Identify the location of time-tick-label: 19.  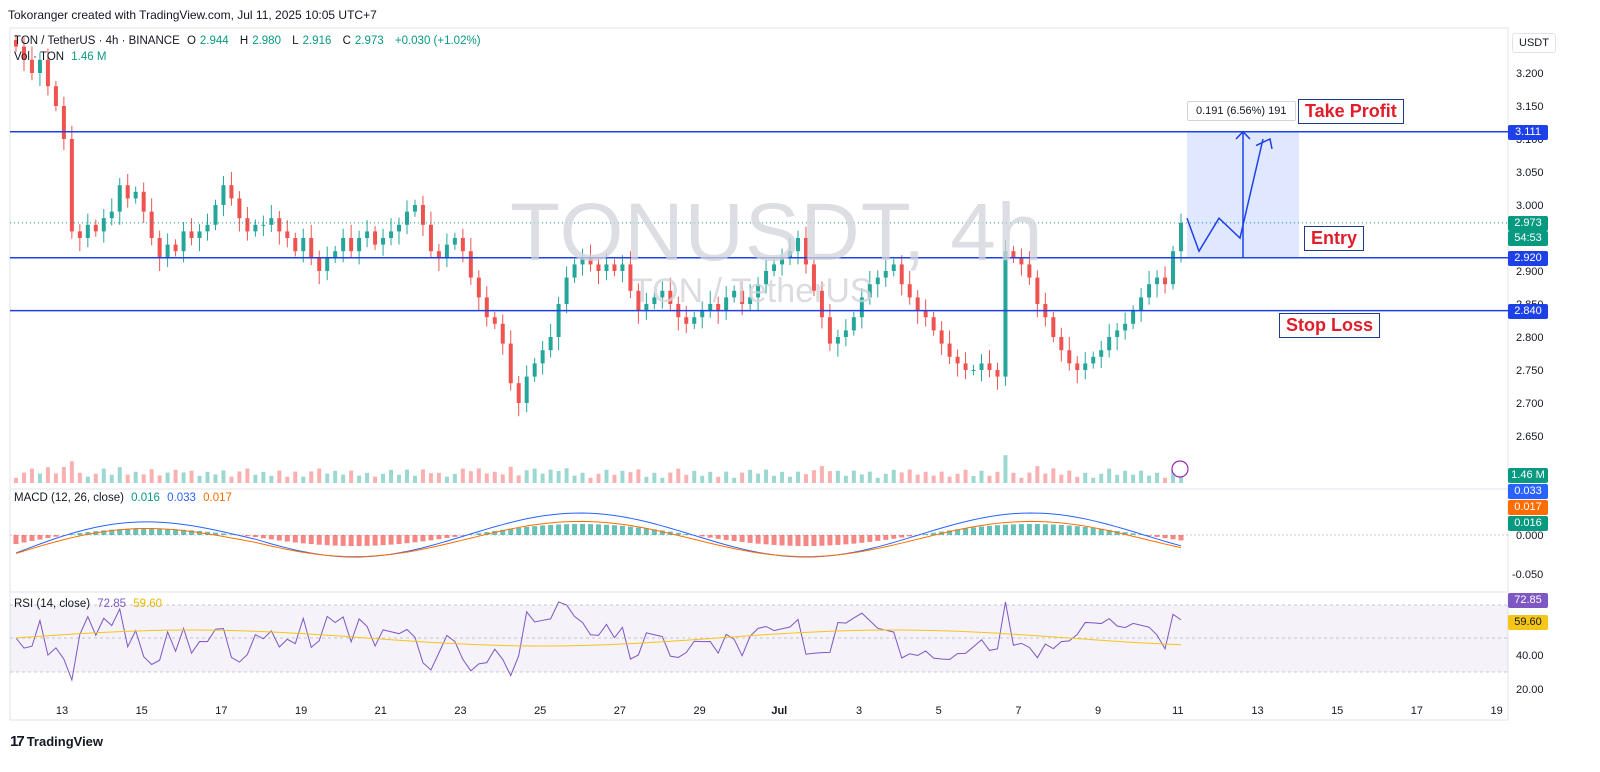
(1496, 711).